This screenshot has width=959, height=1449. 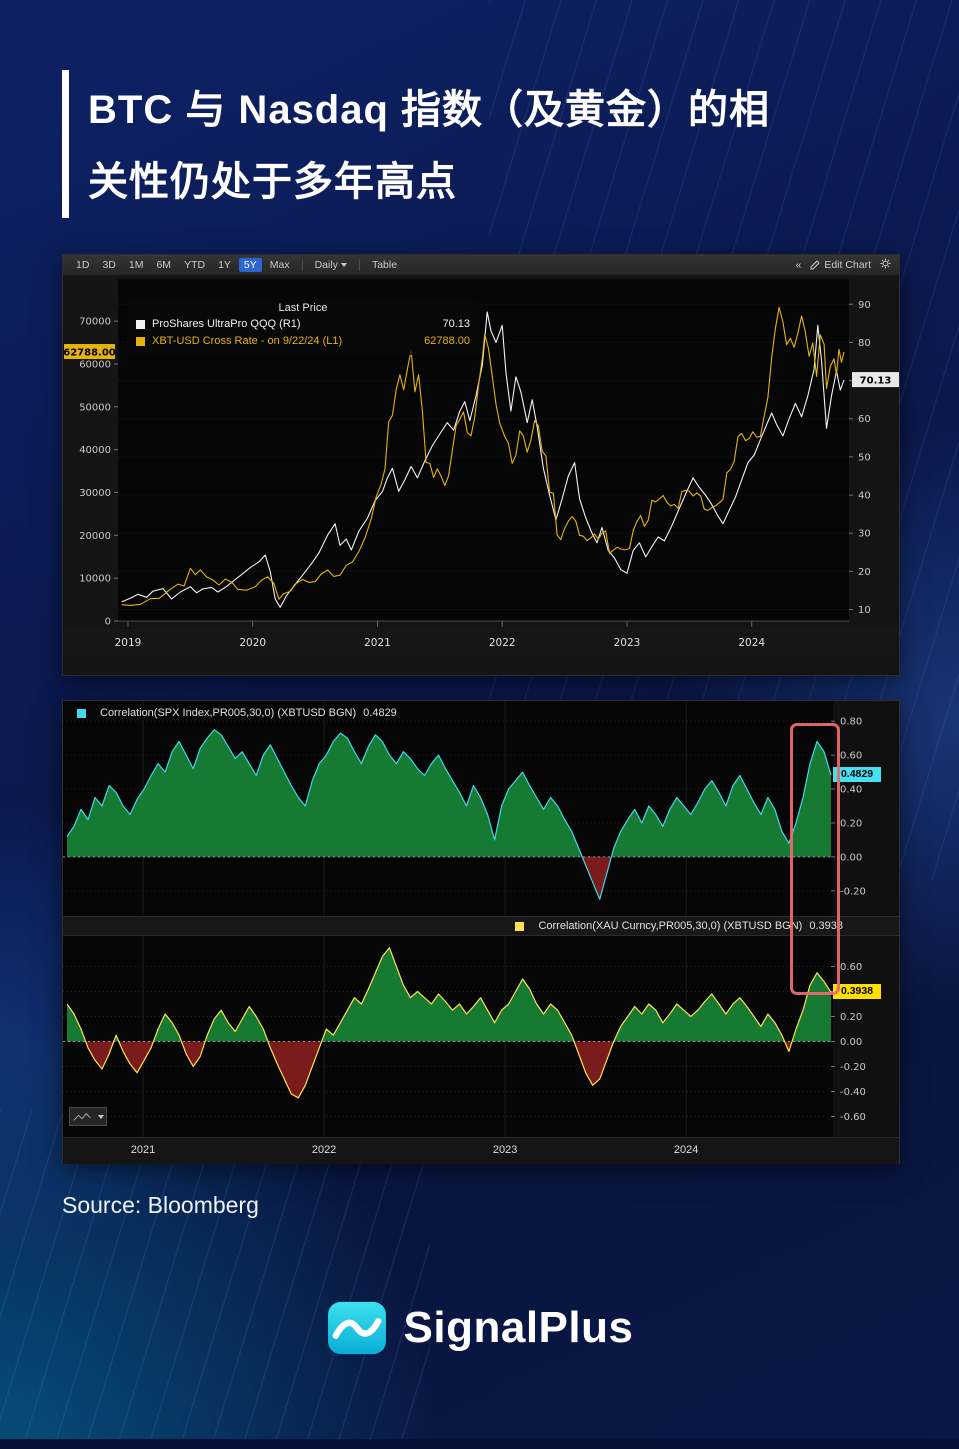 I want to click on svg-text: 60000, so click(x=95, y=364).